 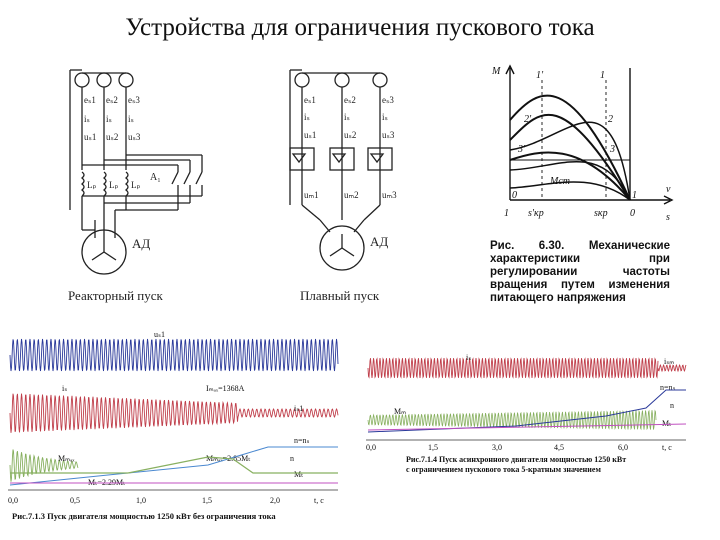 I want to click on curve-label-3: 3, so click(x=612, y=149).